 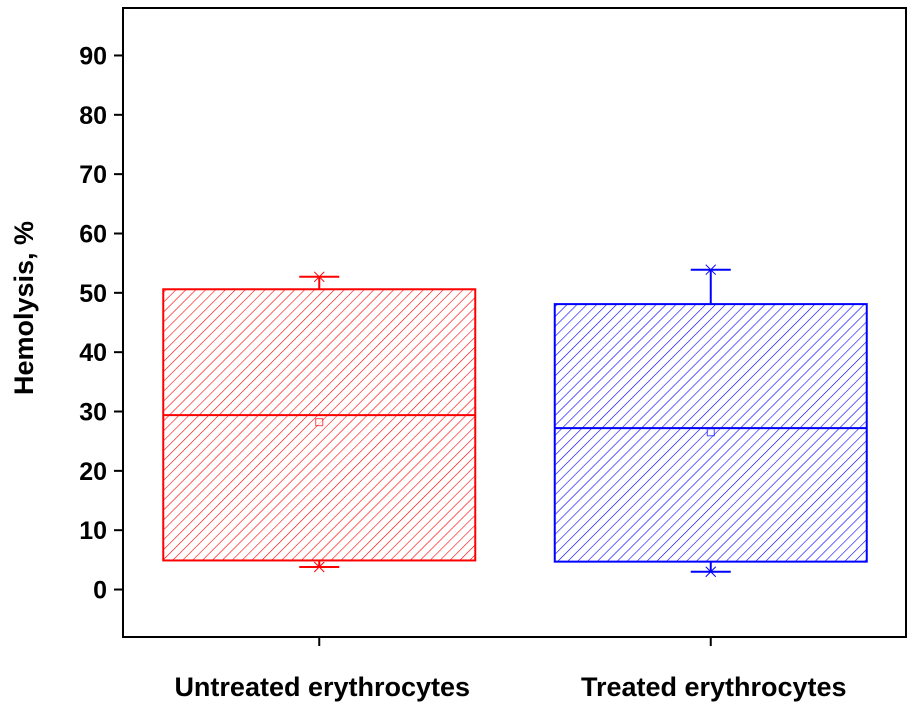 I want to click on y-tick-label: 30, so click(x=93, y=413).